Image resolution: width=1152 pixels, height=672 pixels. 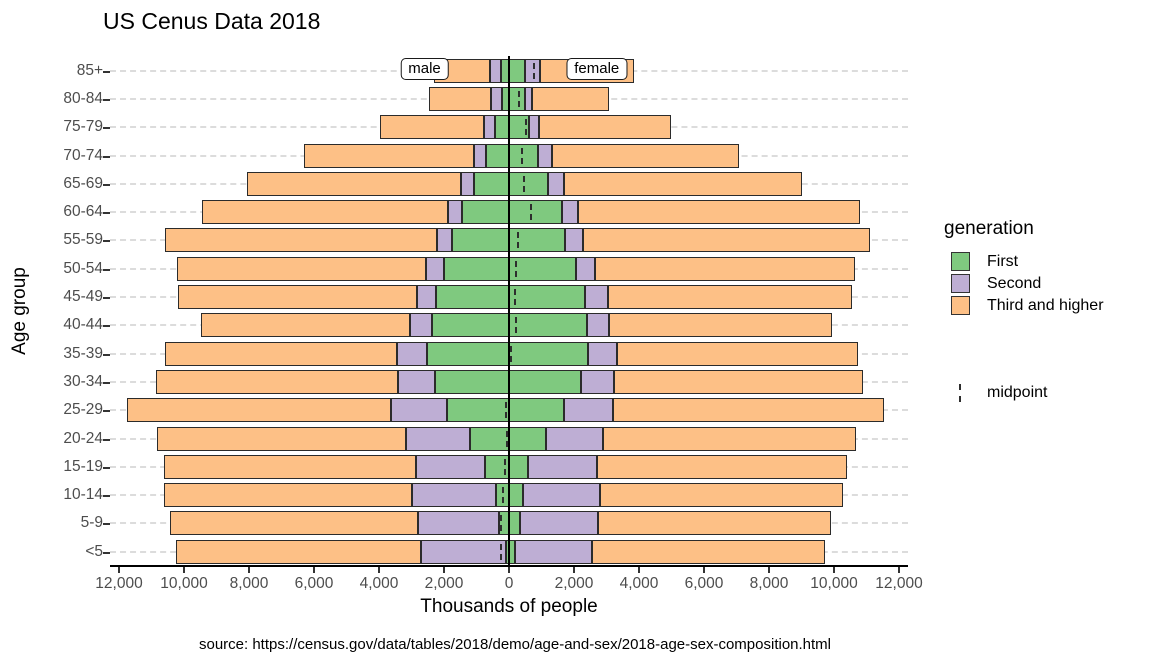 I want to click on x-tick-label: 12,000, so click(x=899, y=583).